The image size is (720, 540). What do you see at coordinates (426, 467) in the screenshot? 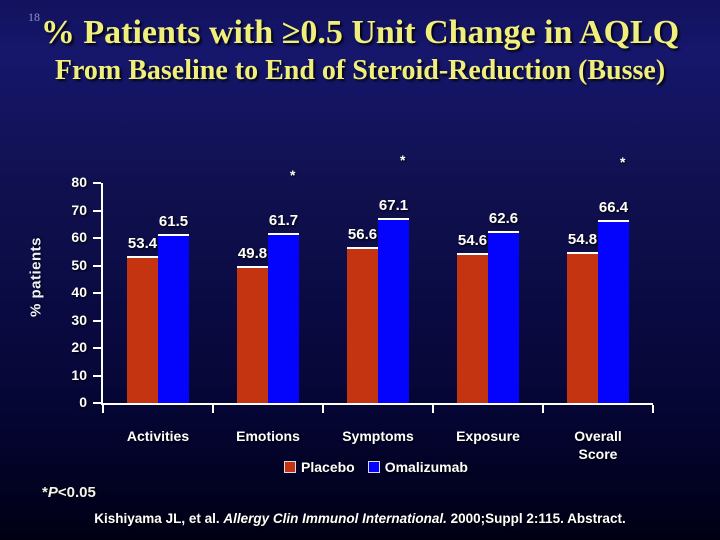
I see `legend-omalizumab-label: Omalizumab` at bounding box center [426, 467].